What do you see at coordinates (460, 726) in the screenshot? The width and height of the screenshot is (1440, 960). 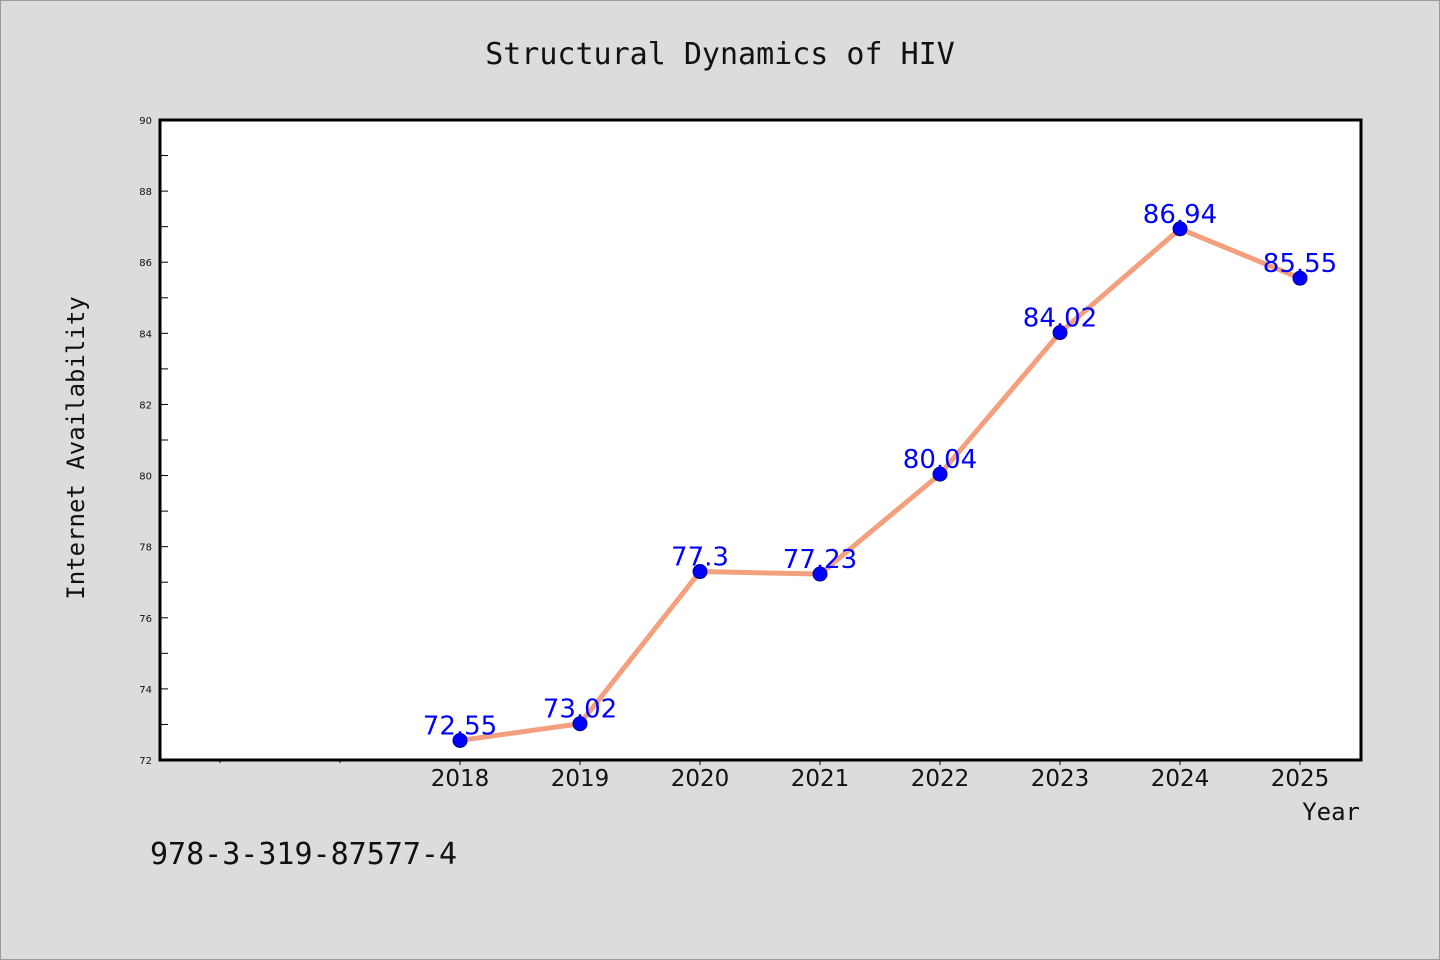 I see `data-label: 72.55` at bounding box center [460, 726].